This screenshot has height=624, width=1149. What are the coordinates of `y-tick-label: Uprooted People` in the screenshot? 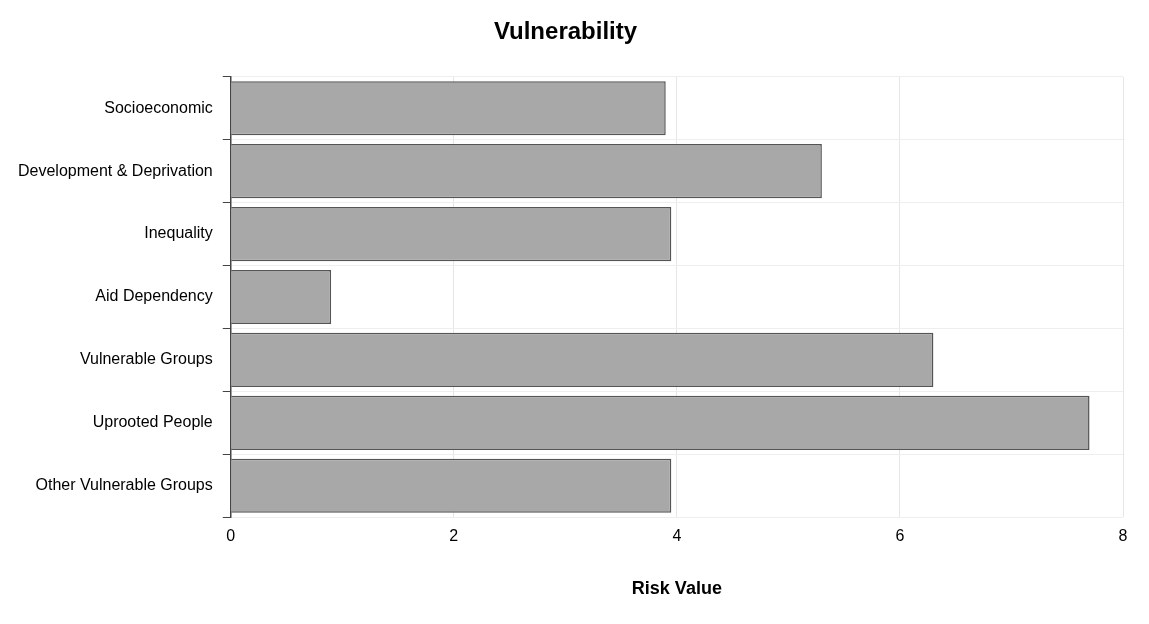 It's located at (152, 422).